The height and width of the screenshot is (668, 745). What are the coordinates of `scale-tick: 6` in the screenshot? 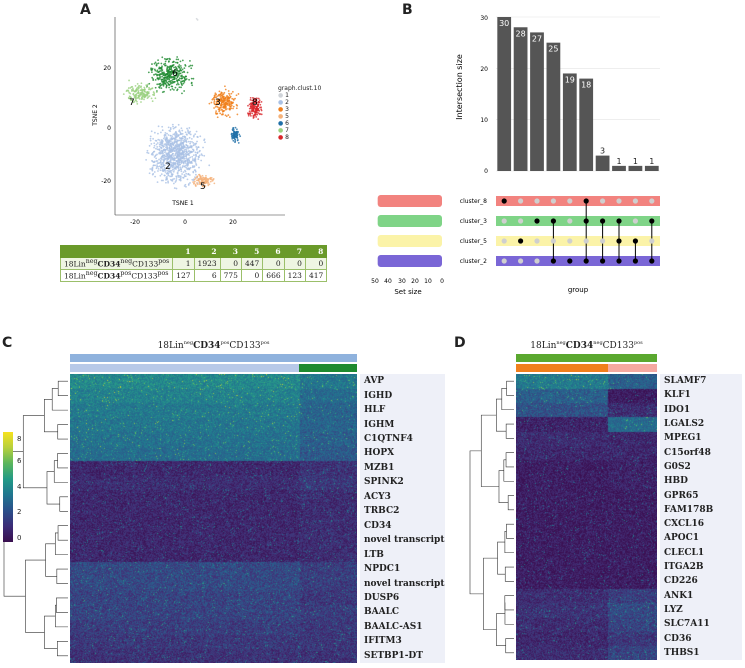 It's located at (19, 461).